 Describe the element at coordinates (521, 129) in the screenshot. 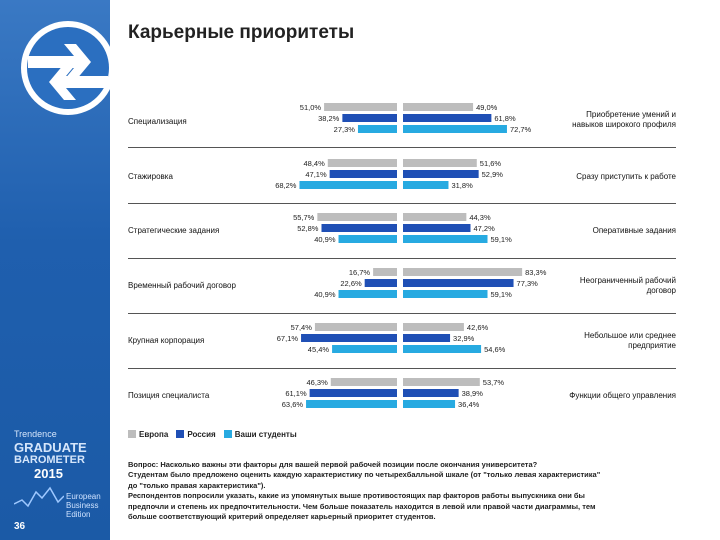

I see `data-label-right: 72,7%` at that location.